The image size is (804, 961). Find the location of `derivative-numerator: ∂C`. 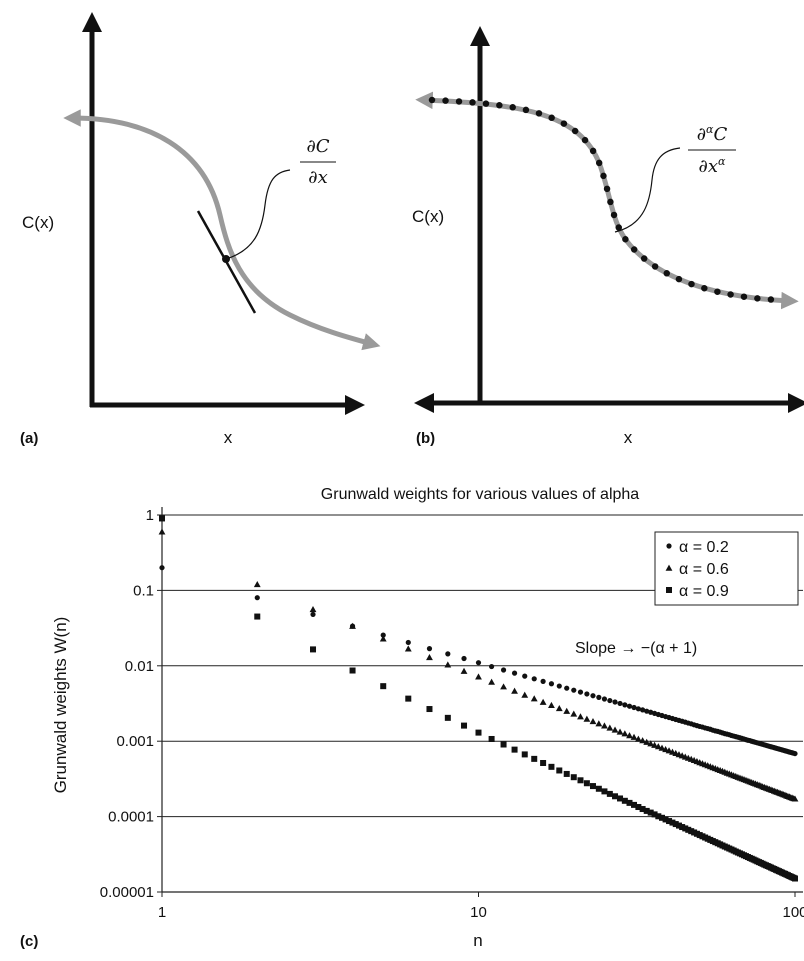

derivative-numerator: ∂C is located at coordinates (317, 146).